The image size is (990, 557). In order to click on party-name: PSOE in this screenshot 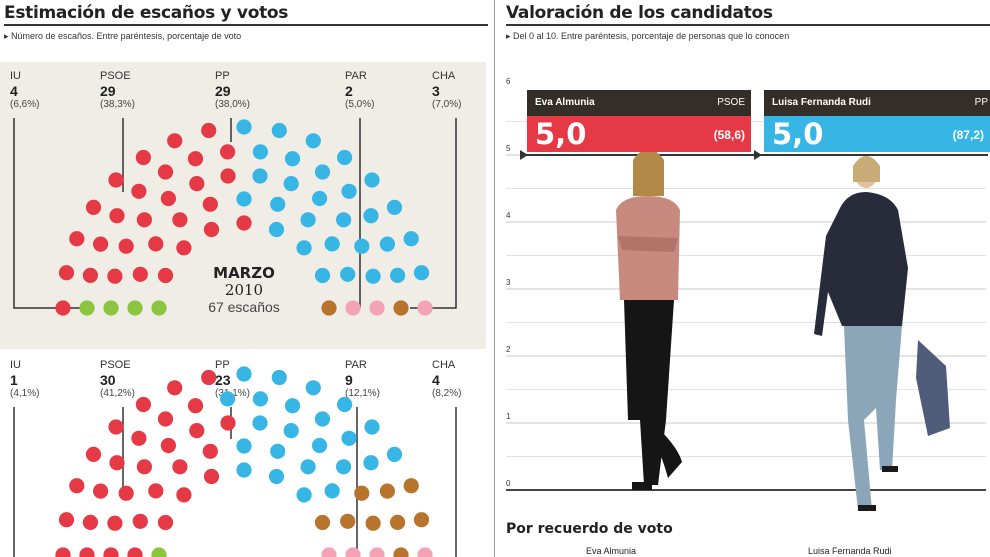, I will do `click(115, 365)`.